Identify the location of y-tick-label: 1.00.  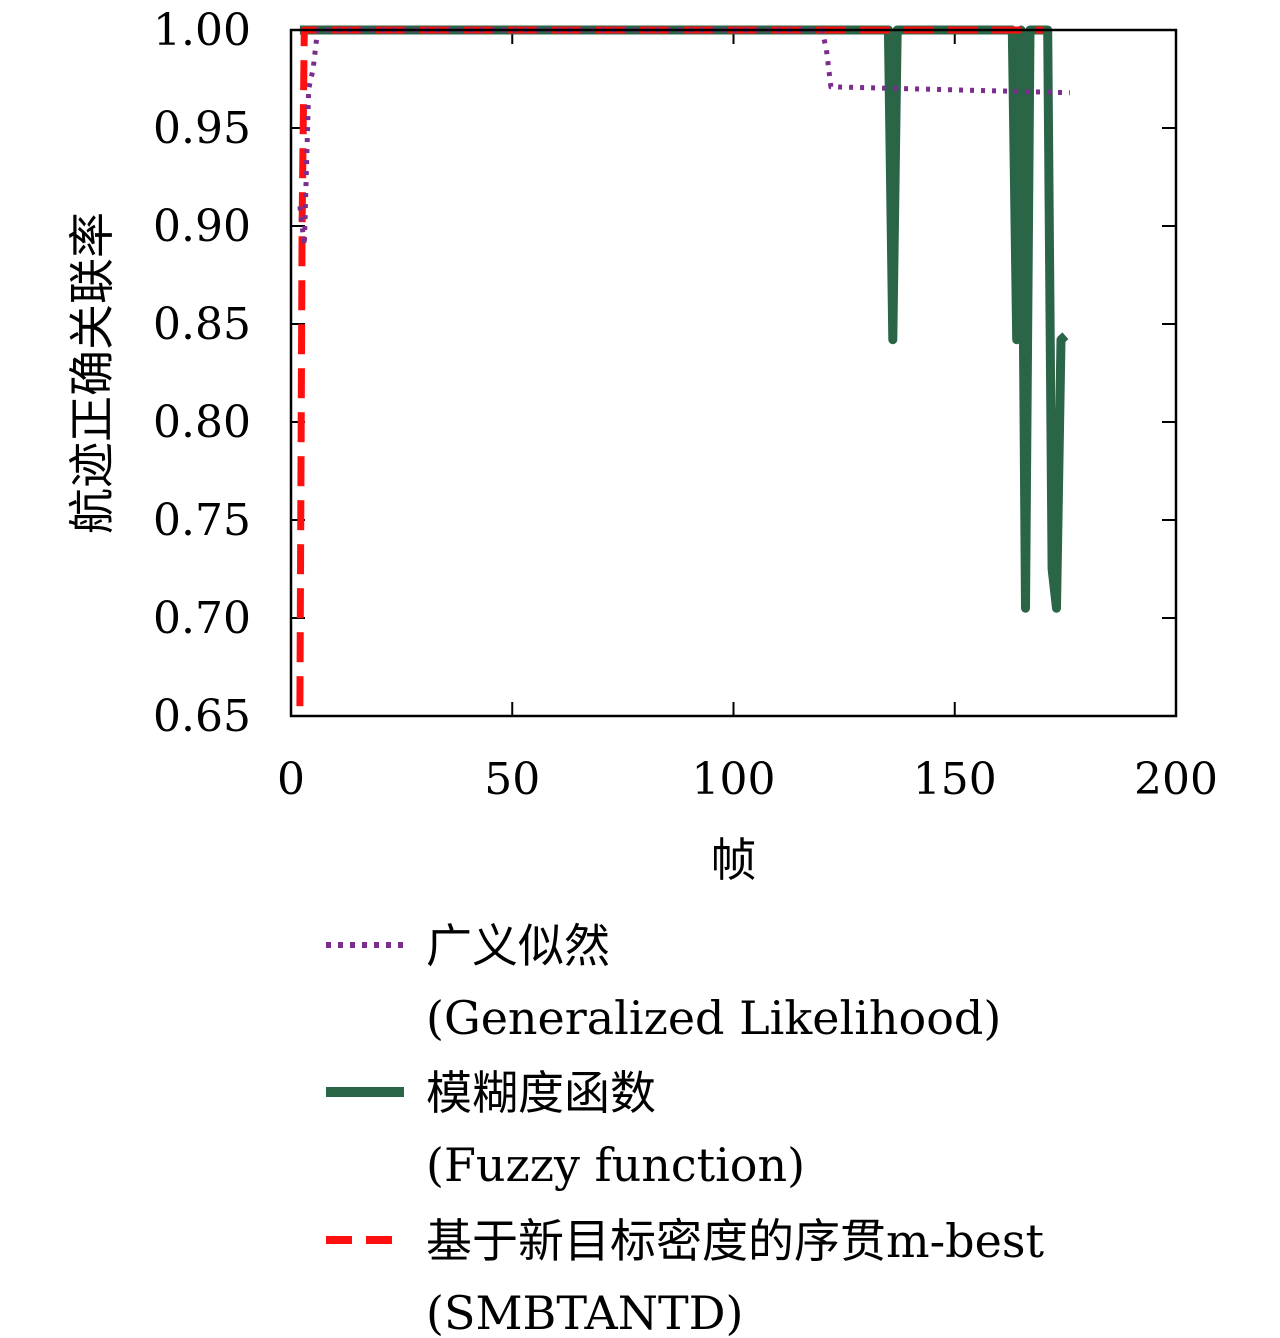
(202, 30).